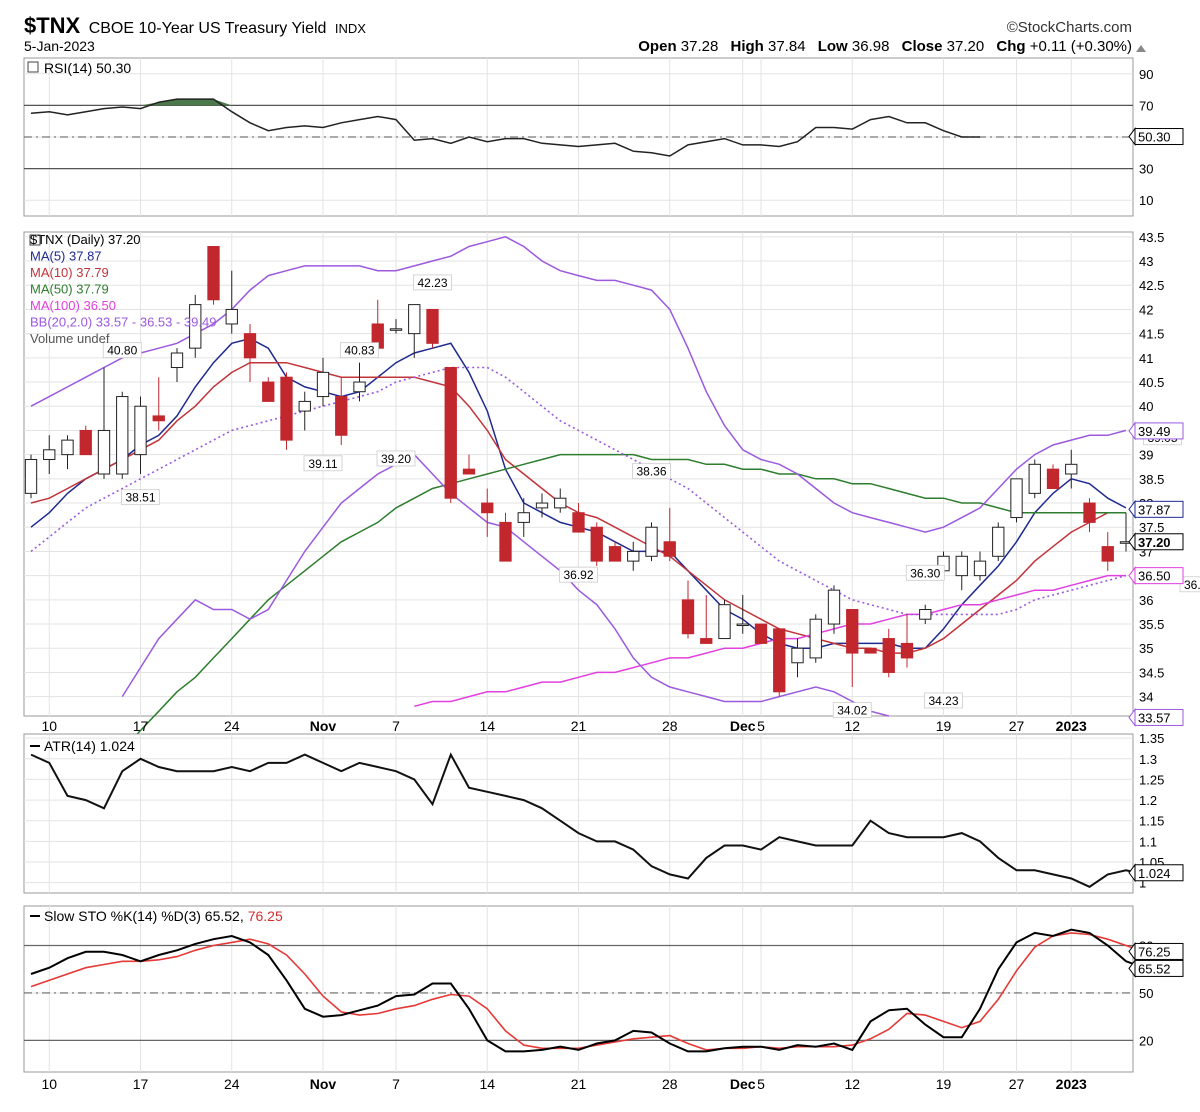 This screenshot has height=1112, width=1200. Describe the element at coordinates (579, 726) in the screenshot. I see `price-x-tick-label: 21` at that location.